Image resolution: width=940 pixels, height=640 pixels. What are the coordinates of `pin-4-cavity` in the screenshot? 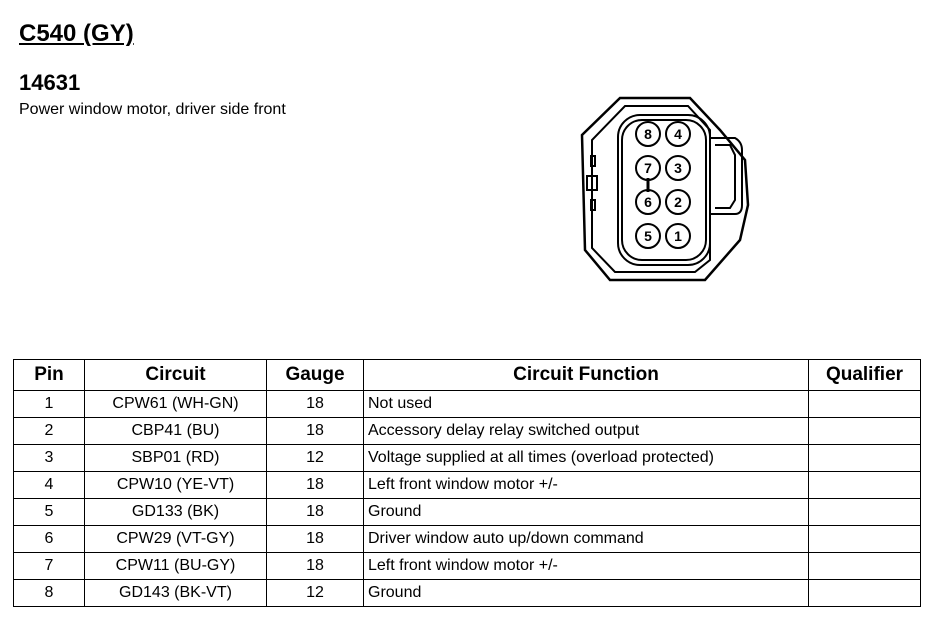 It's located at (678, 134).